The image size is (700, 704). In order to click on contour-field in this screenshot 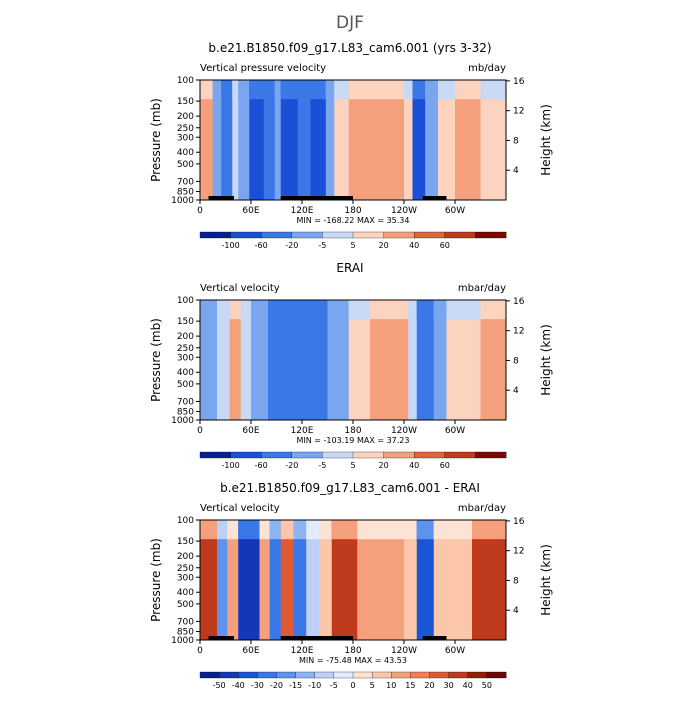, I will do `click(353, 360)`.